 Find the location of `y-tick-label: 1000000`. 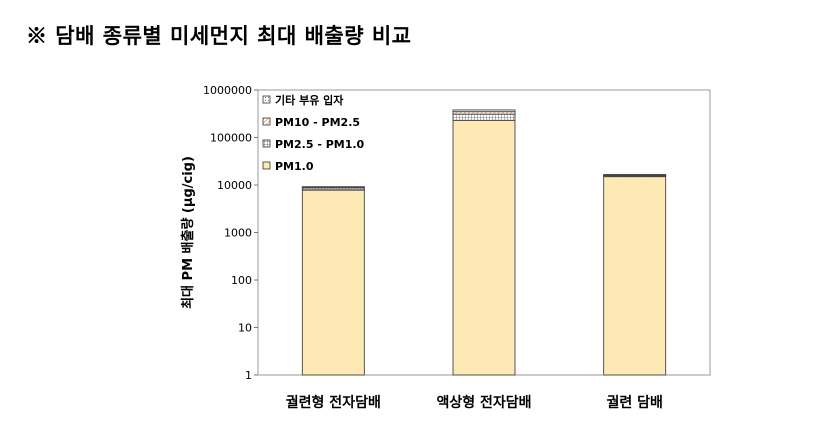

y-tick-label: 1000000 is located at coordinates (227, 90).